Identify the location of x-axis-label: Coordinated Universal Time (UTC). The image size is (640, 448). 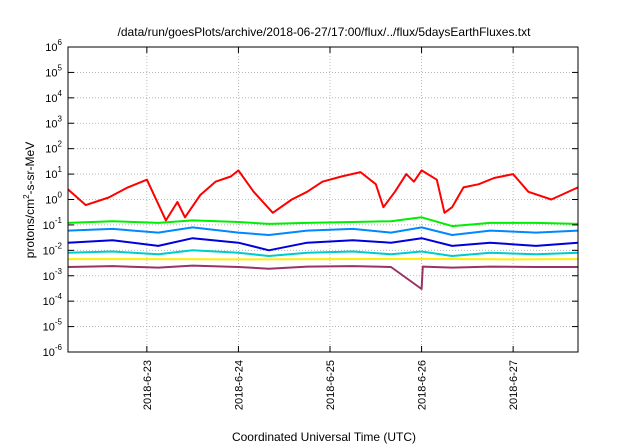
(324, 437).